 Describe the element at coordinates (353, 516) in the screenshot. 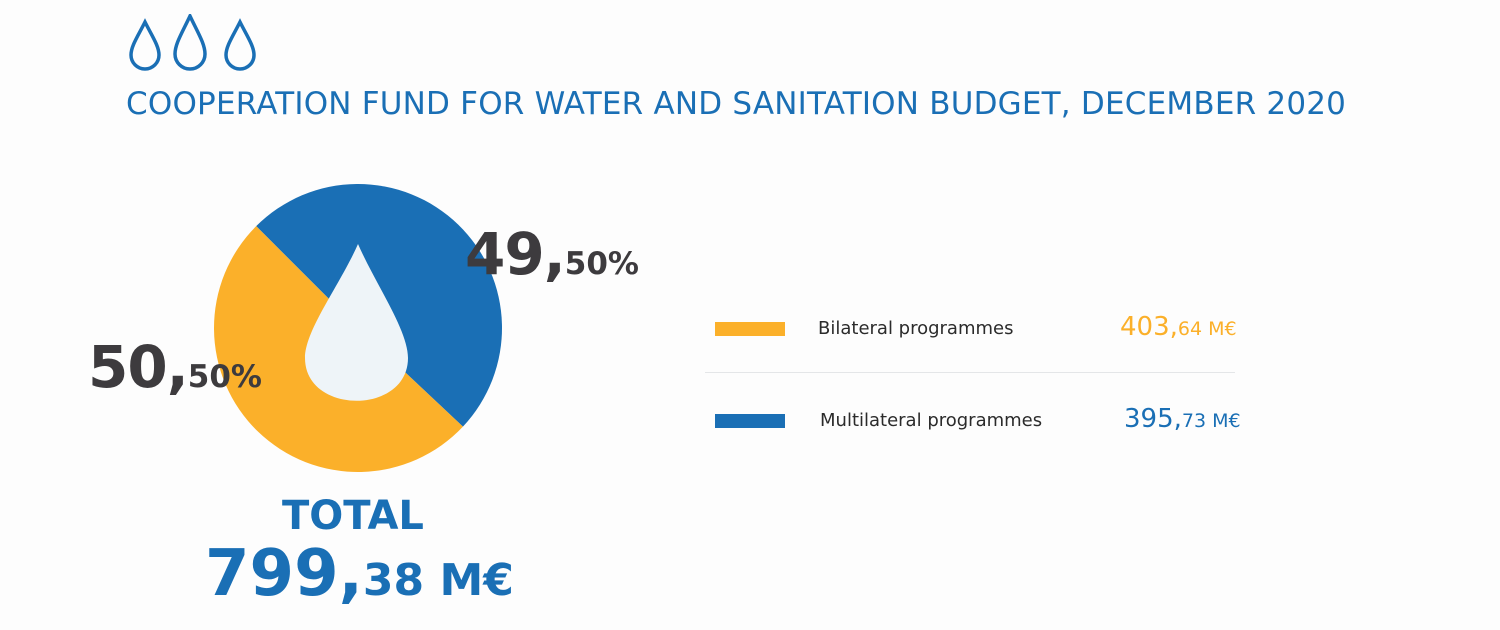

I see `total-label: TOTAL` at that location.